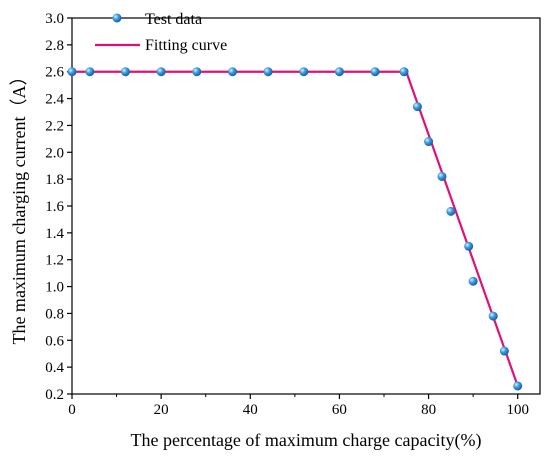  What do you see at coordinates (54, 261) in the screenshot?
I see `y-tick-label: 1.2` at bounding box center [54, 261].